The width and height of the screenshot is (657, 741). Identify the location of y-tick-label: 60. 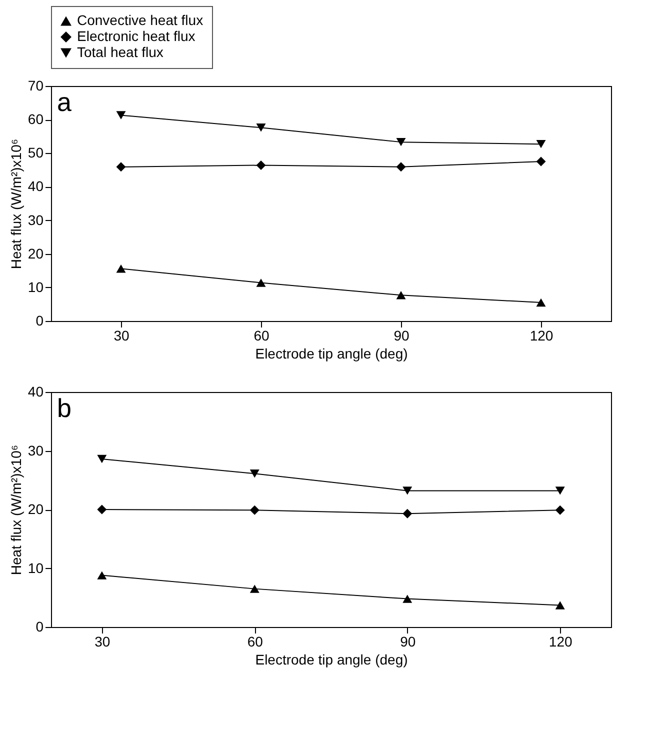
(36, 119).